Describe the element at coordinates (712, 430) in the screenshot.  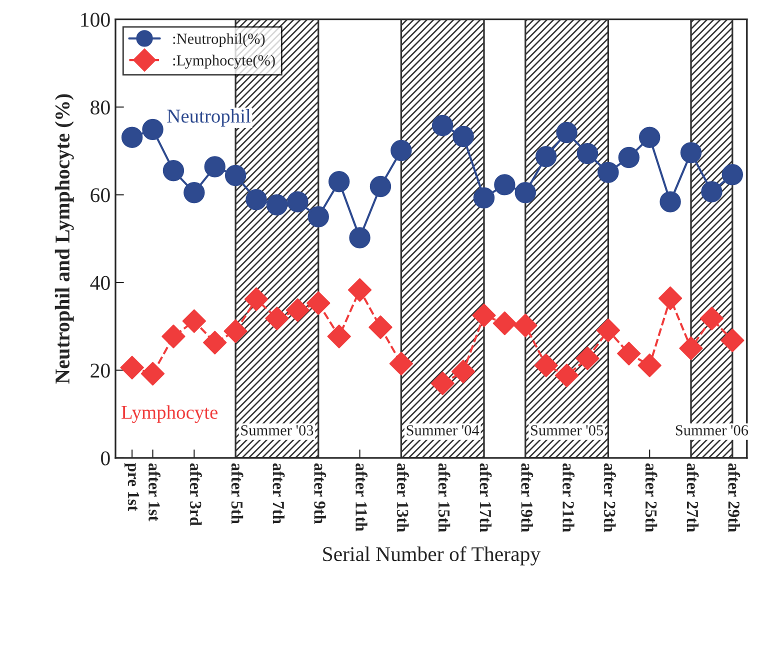
I see `band-label: Summer '06` at that location.